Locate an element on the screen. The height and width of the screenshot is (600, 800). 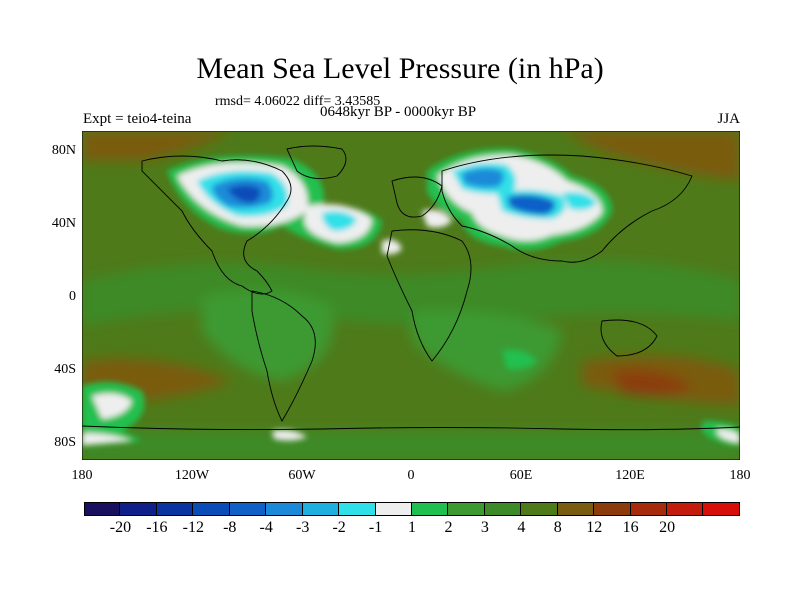
colorbar-label: -3 is located at coordinates (302, 527).